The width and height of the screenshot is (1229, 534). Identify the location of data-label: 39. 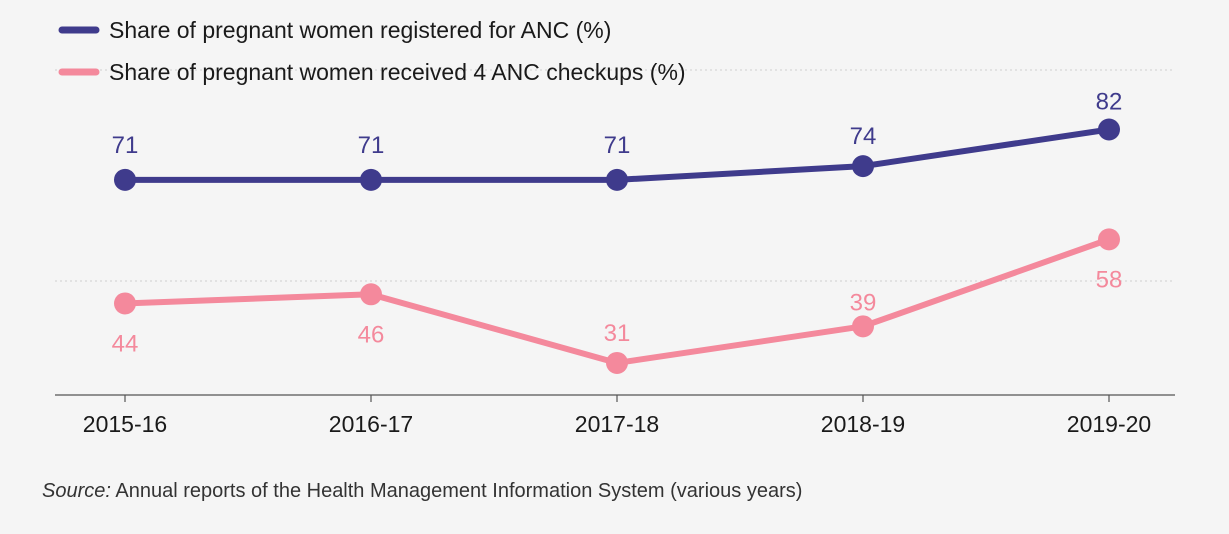
(863, 302).